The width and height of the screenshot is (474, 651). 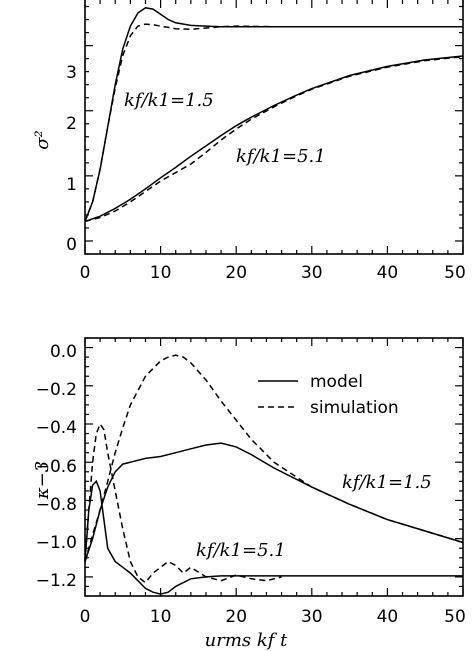 I want to click on bottom-xtick-label: 30, so click(x=312, y=617).